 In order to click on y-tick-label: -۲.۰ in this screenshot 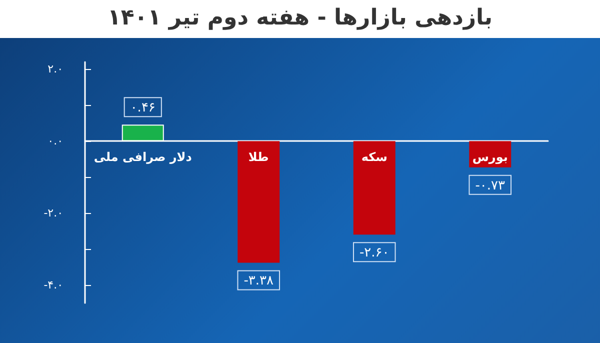, I will do `click(53, 213)`.